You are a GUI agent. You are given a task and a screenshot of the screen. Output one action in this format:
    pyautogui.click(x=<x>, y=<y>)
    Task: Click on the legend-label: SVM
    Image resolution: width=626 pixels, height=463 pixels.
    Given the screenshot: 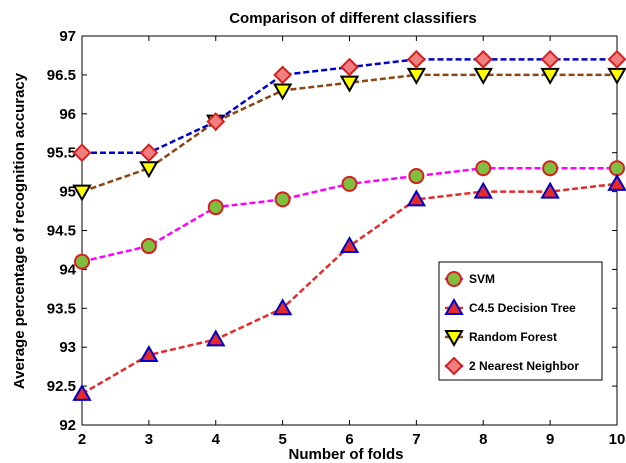 What is the action you would take?
    pyautogui.click(x=482, y=279)
    